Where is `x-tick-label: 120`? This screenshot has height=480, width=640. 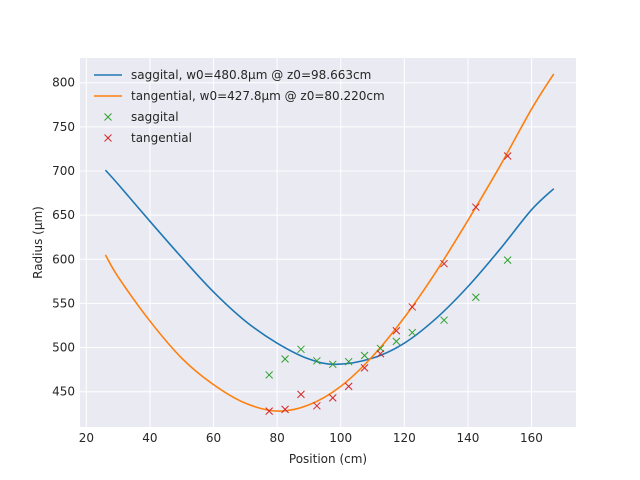
x-tick-label: 120 is located at coordinates (404, 438).